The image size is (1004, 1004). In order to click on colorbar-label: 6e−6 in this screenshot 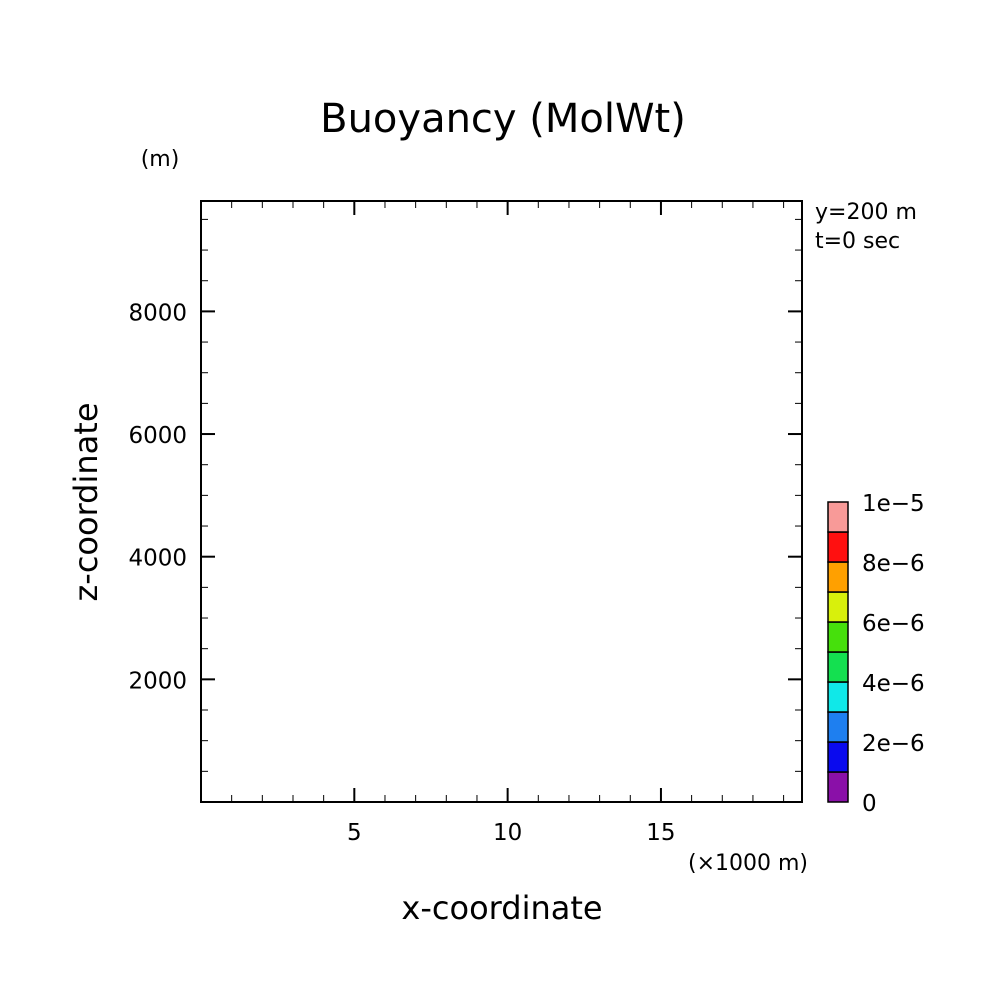, I will do `click(893, 624)`.